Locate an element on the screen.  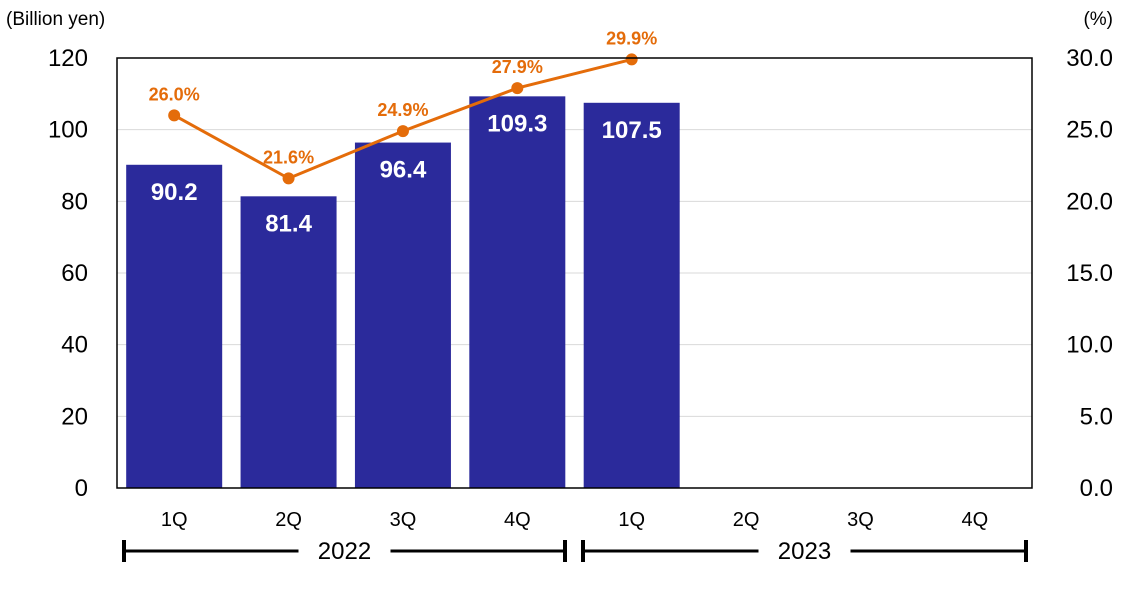
bar-value-label: 96.4 is located at coordinates (403, 170).